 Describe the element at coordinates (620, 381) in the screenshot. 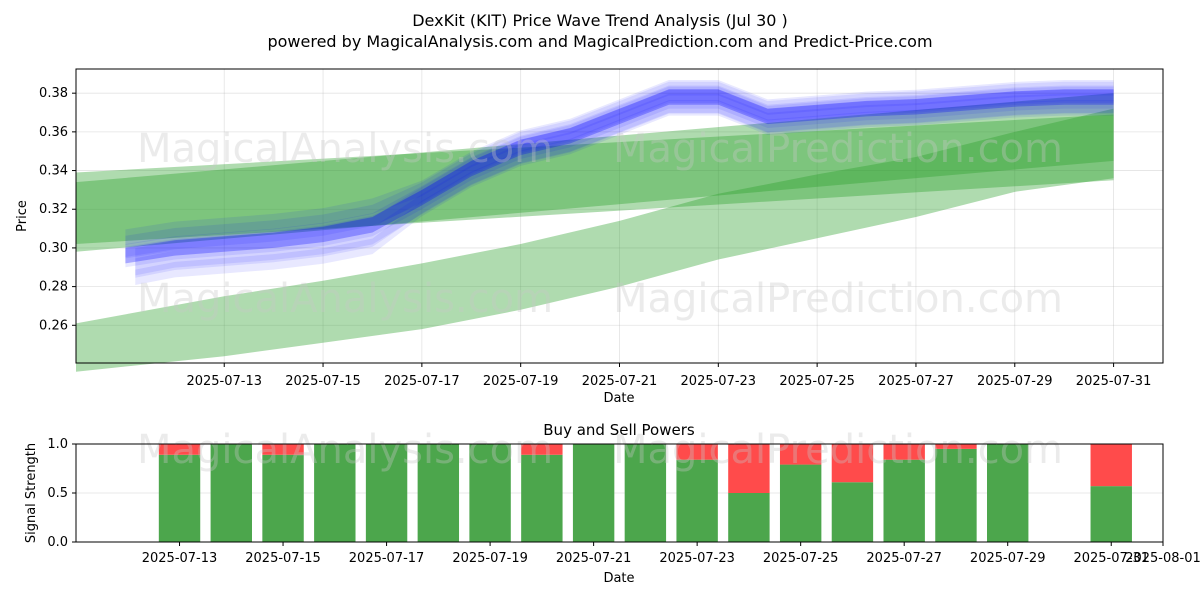

I see `price-xtick-label: 2025-07-21` at that location.